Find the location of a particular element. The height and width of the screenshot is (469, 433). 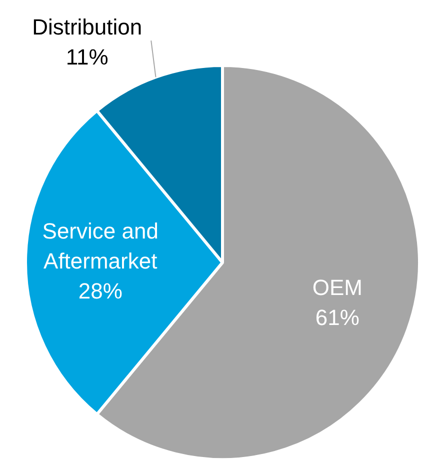

slice-label: Distribution is located at coordinates (87, 27).